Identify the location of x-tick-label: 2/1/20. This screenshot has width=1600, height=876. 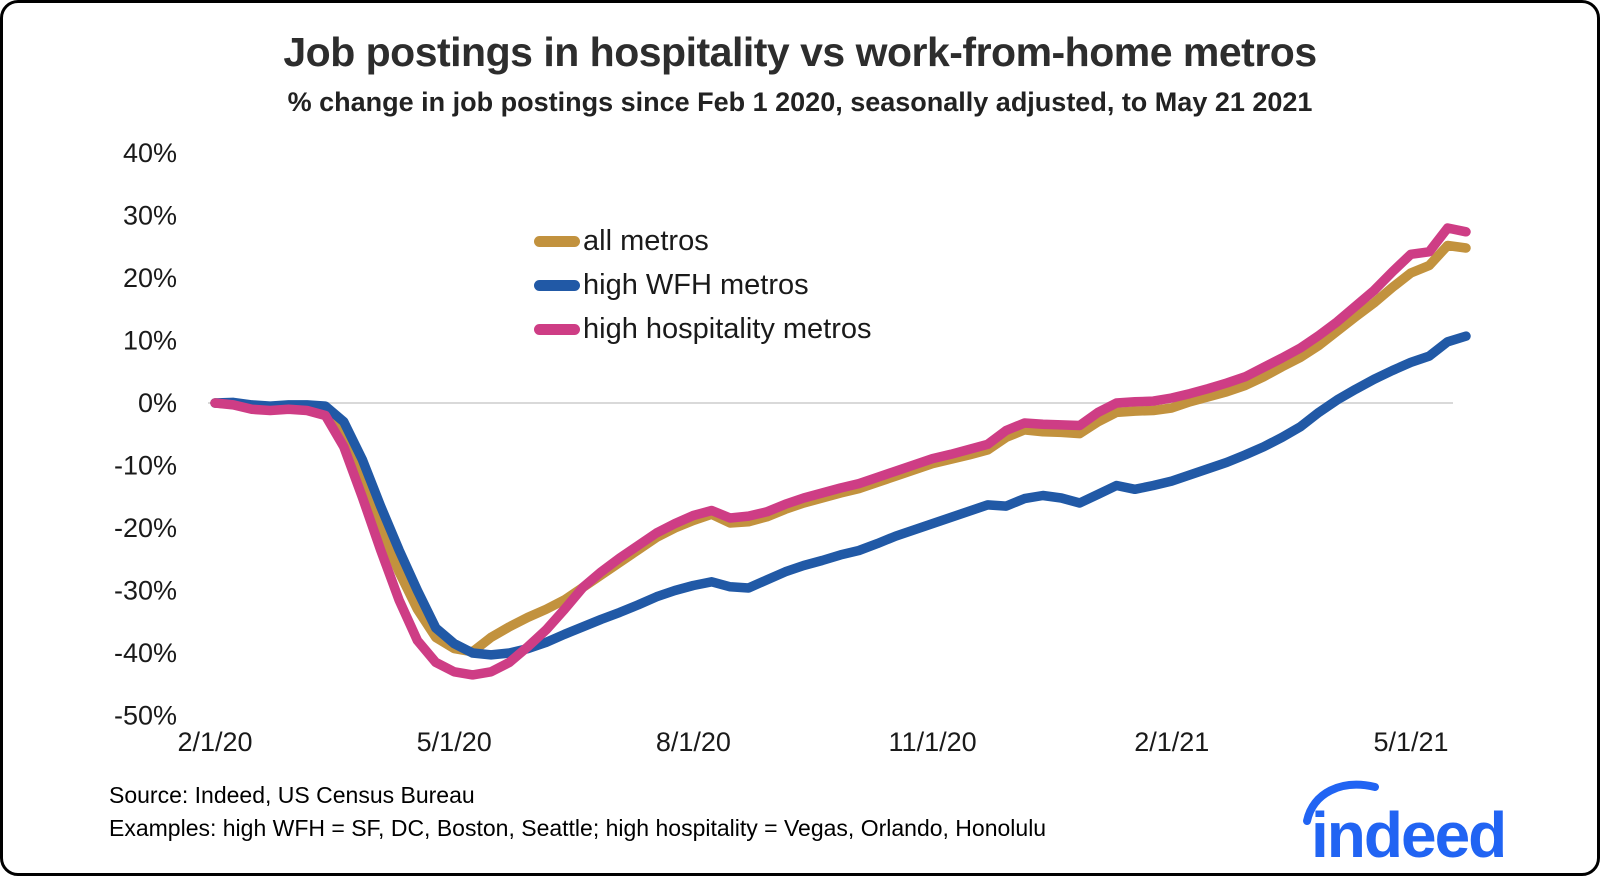
(214, 742).